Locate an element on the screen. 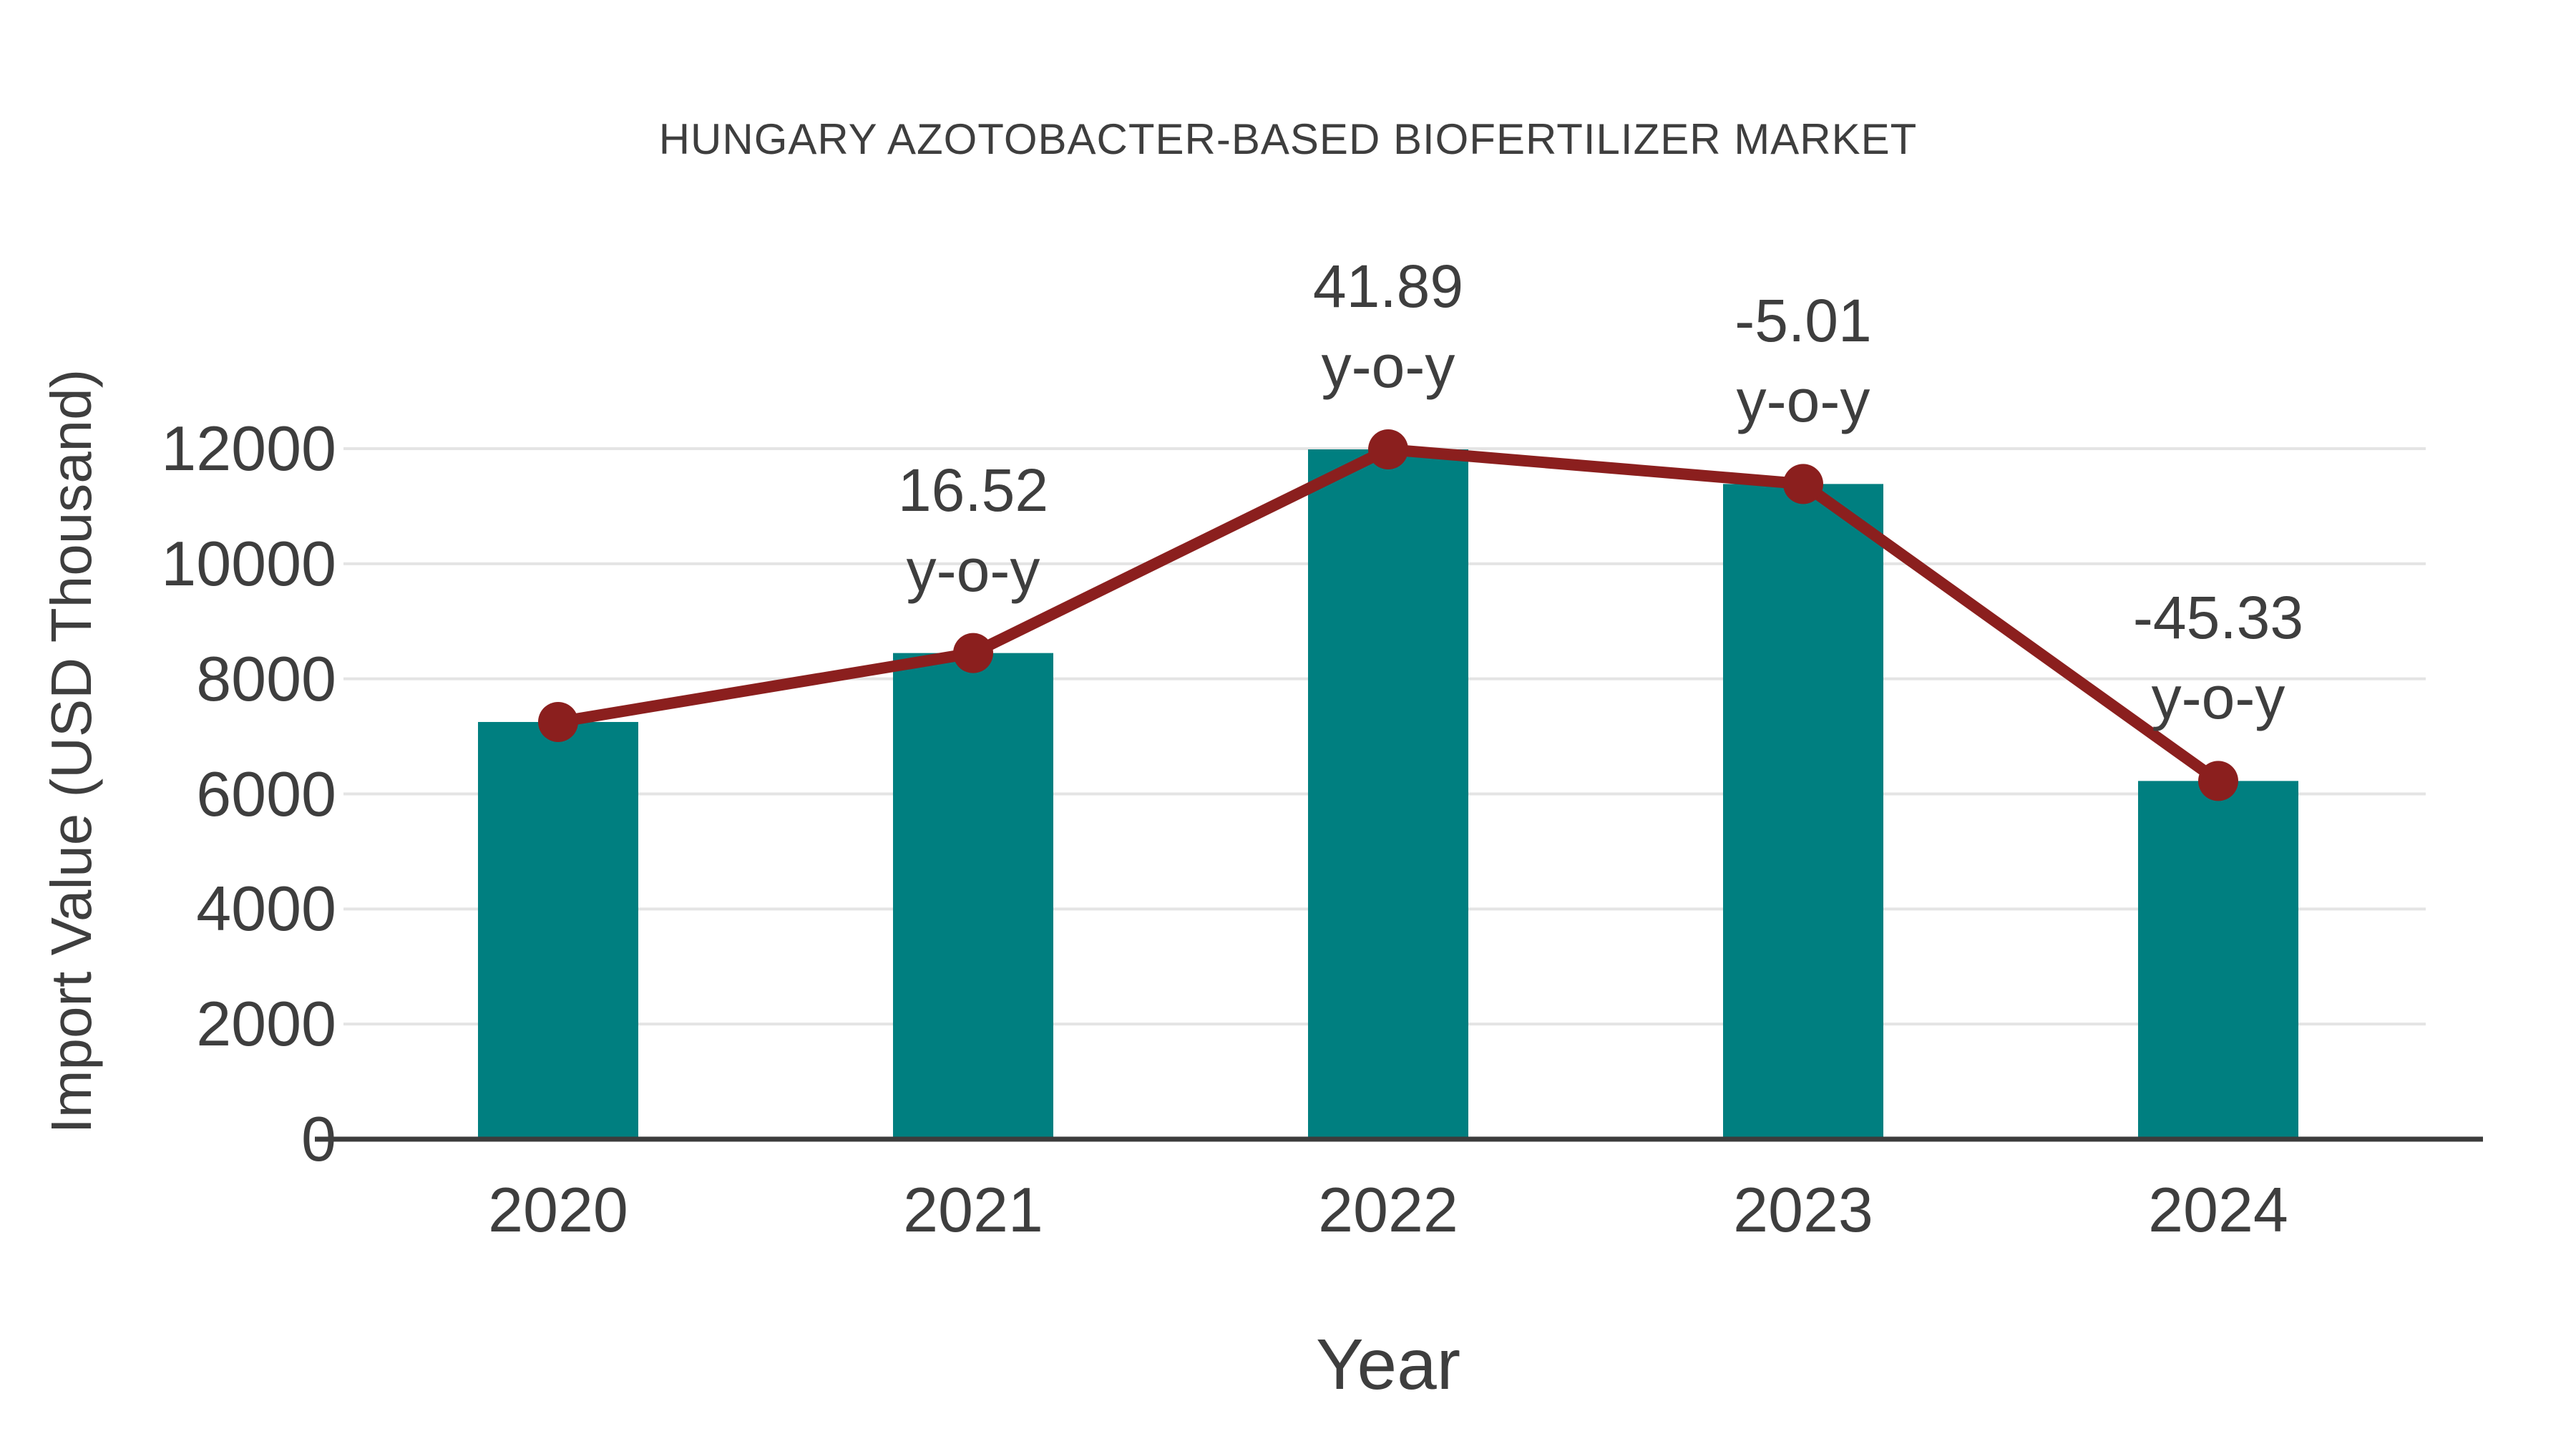 This screenshot has height=1449, width=2576. y-tick-label-10000: 10000 is located at coordinates (248, 563).